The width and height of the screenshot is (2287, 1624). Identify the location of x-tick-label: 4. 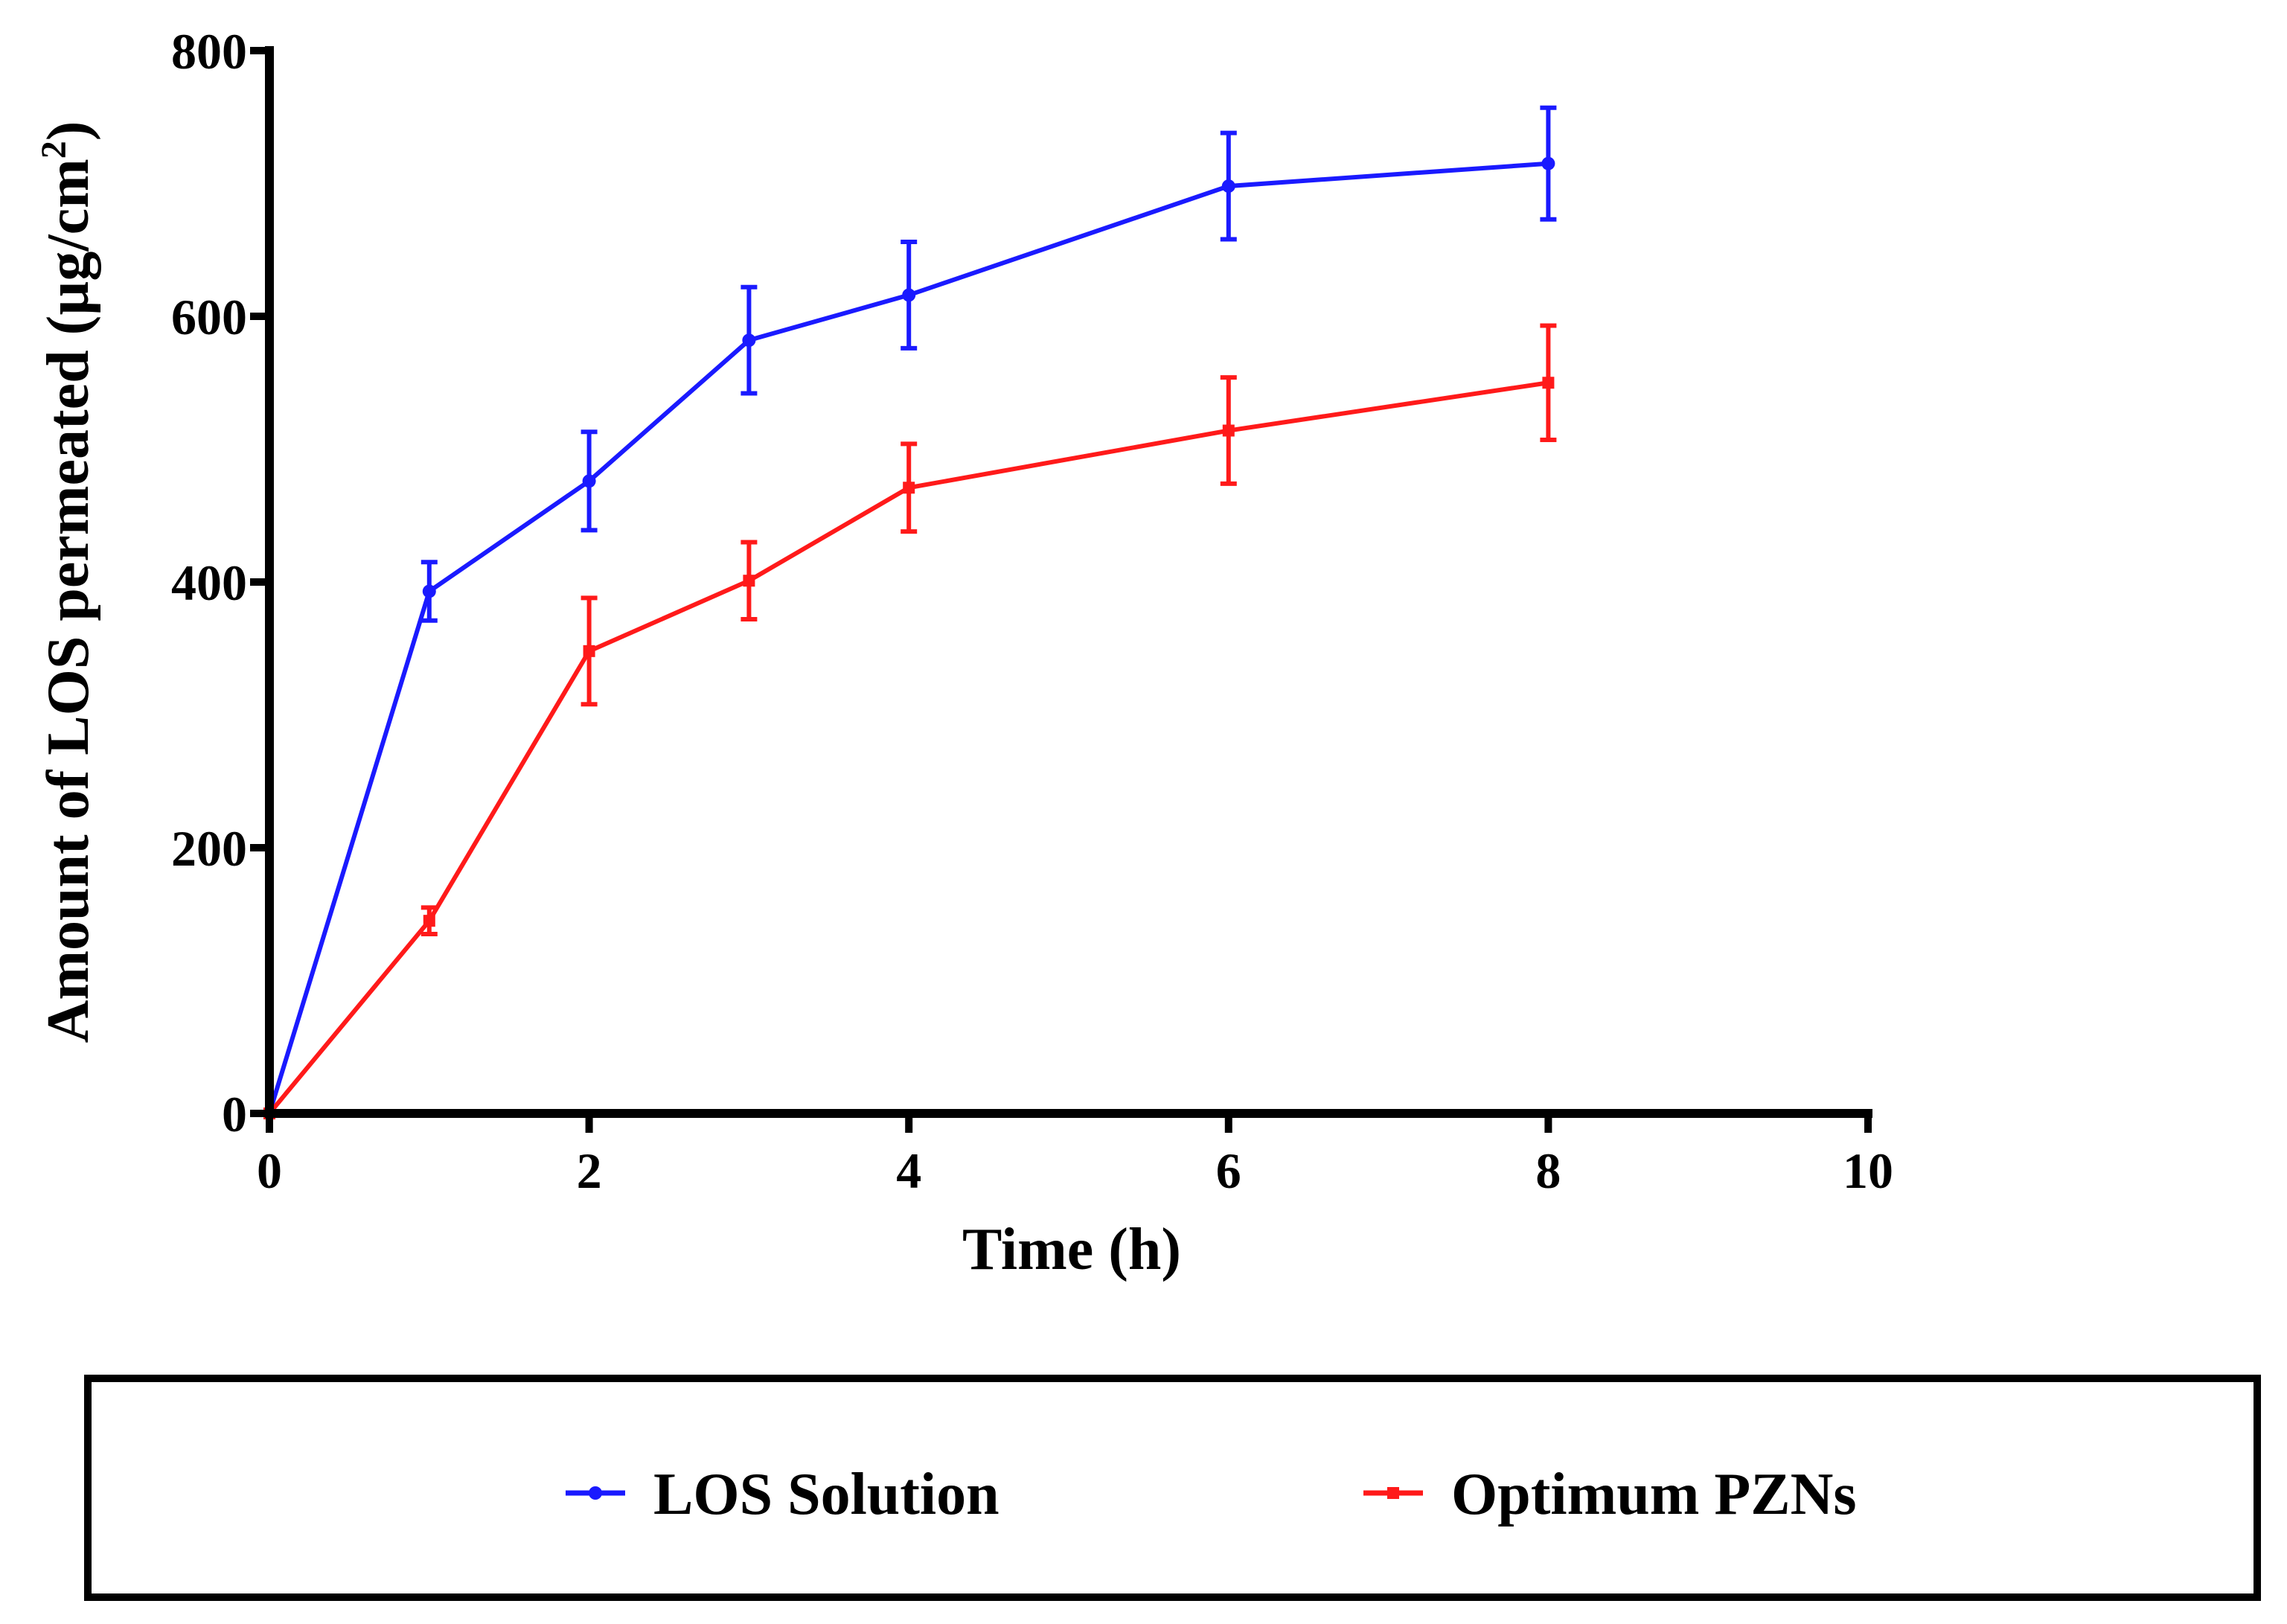
(908, 1170).